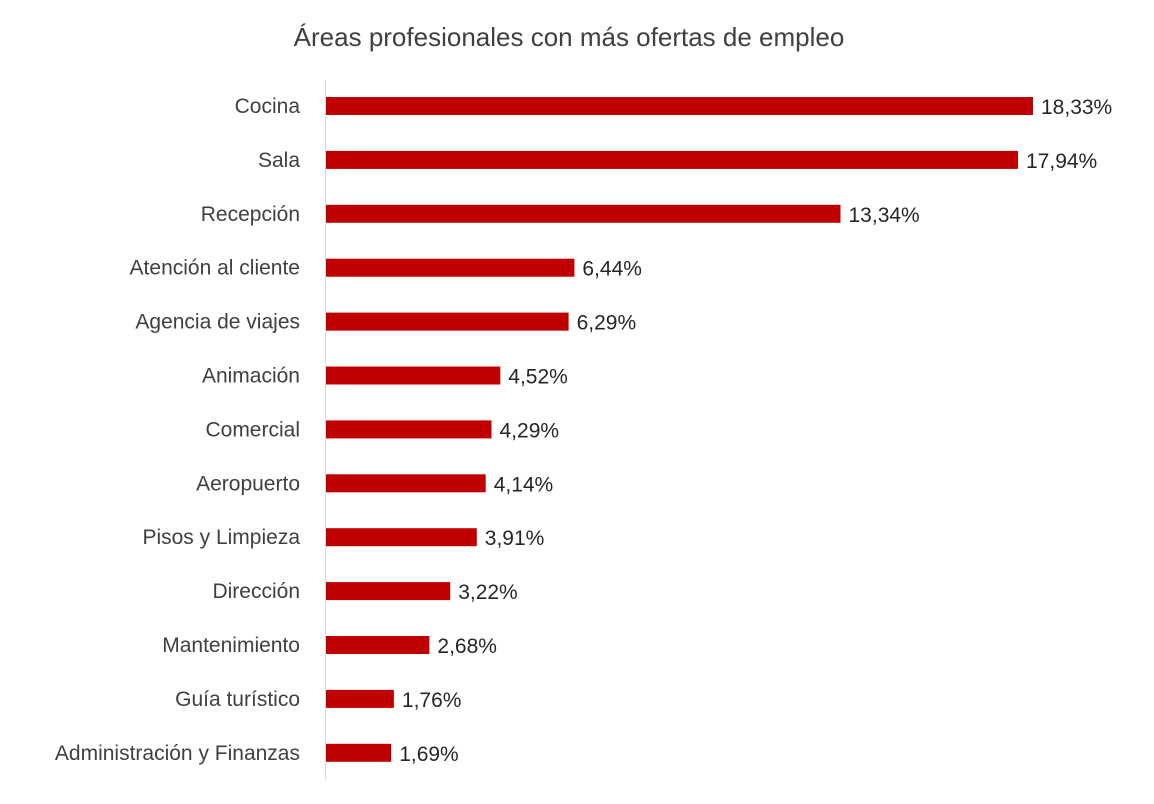 The image size is (1154, 804). I want to click on value-label-6: 4,29%, so click(530, 430).